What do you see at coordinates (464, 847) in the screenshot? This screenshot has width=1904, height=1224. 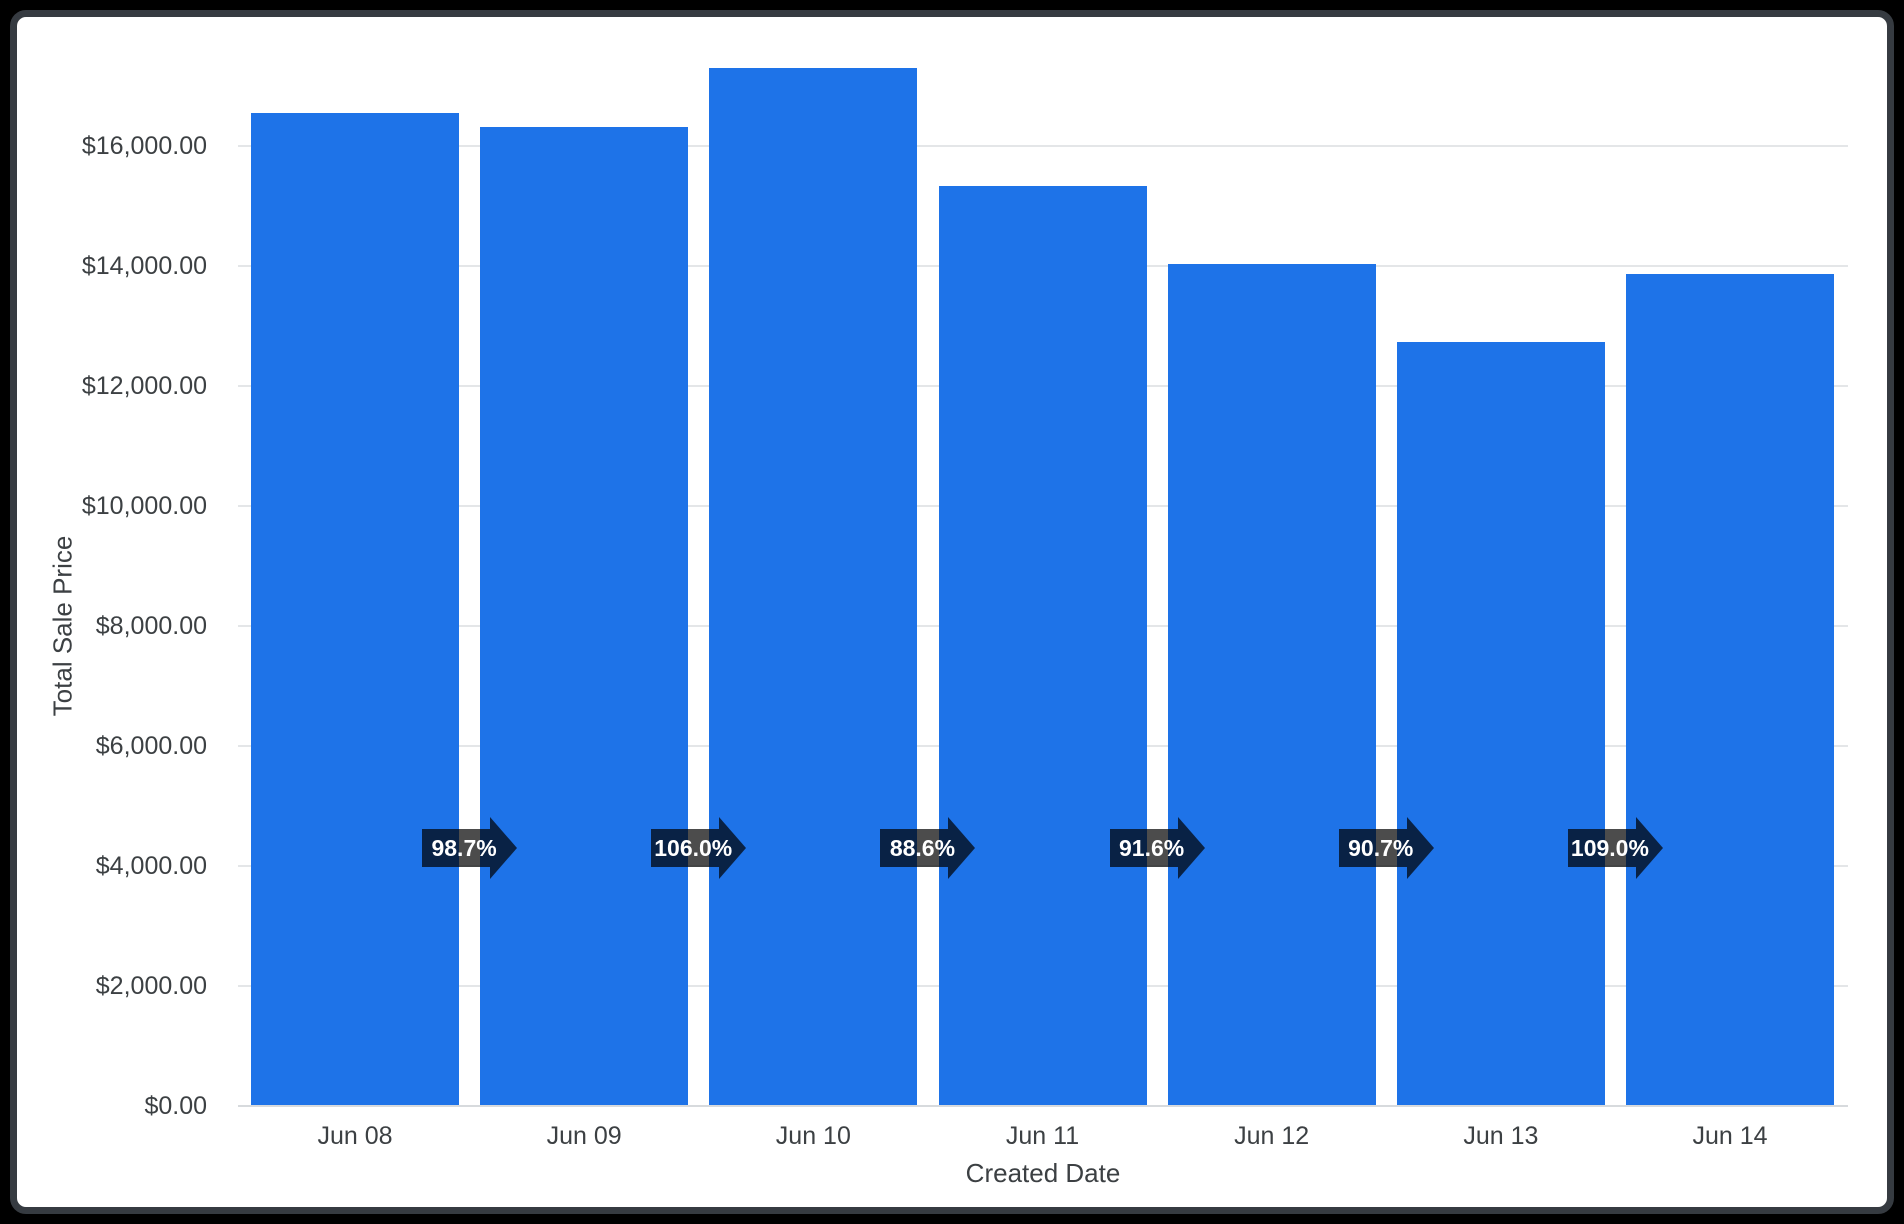 I see `growth-percent-label: 98.7%` at bounding box center [464, 847].